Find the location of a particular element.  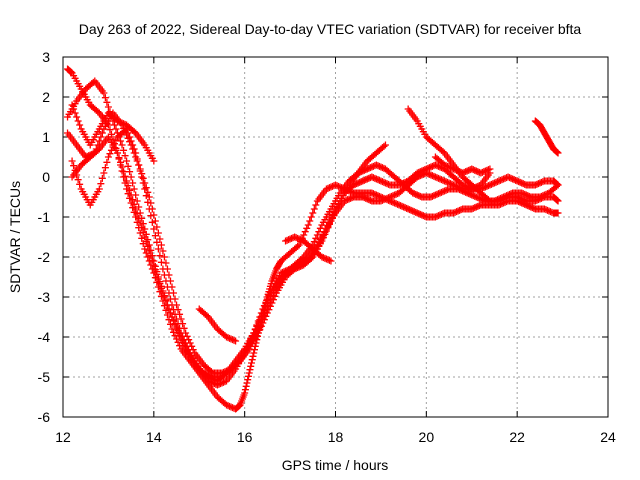

x-tick-label: 12 is located at coordinates (63, 437).